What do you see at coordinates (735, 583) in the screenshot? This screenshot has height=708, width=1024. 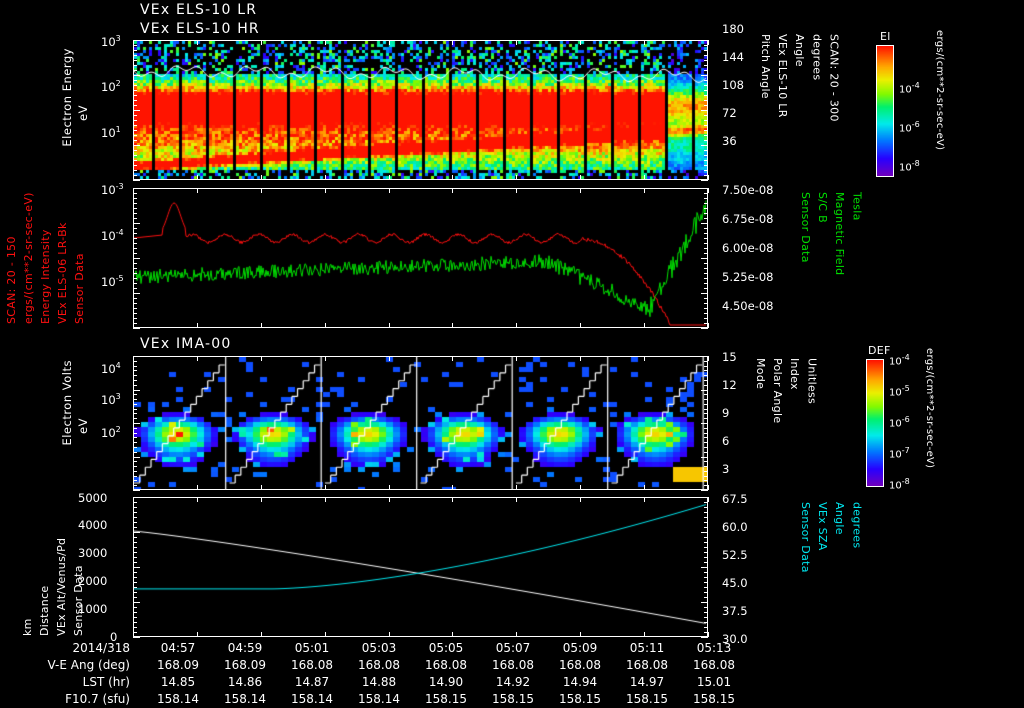 I see `panel4-y2tick-3: 45.0` at bounding box center [735, 583].